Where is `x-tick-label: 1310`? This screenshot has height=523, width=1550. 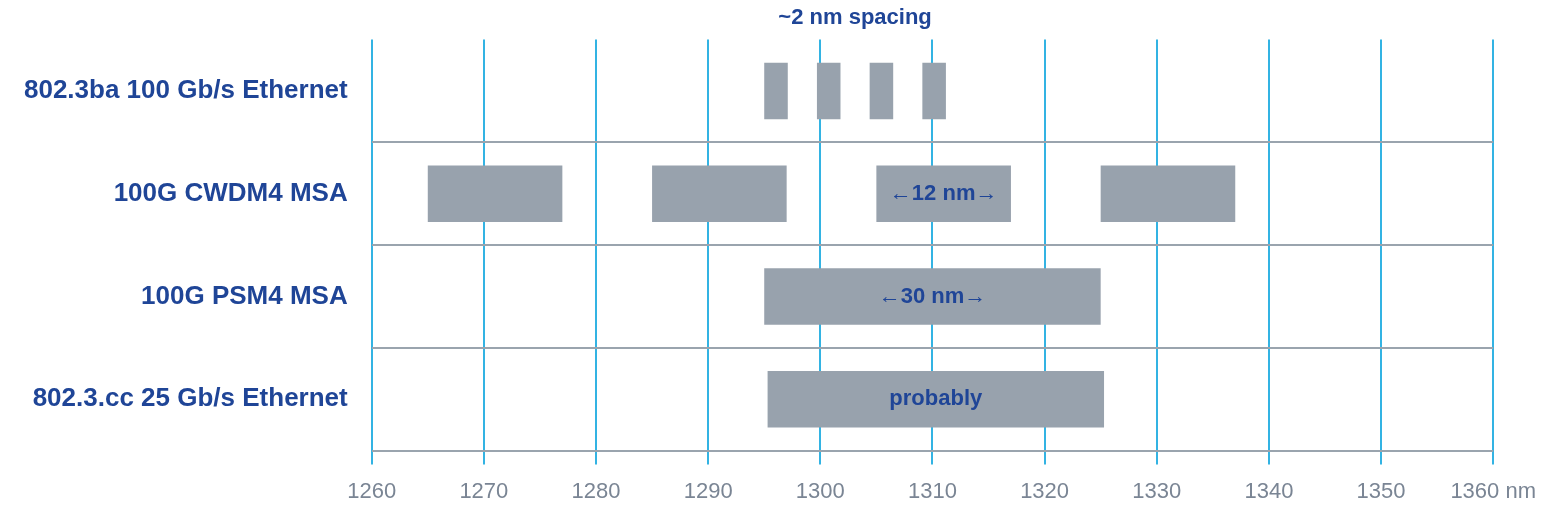
x-tick-label: 1310 is located at coordinates (932, 490).